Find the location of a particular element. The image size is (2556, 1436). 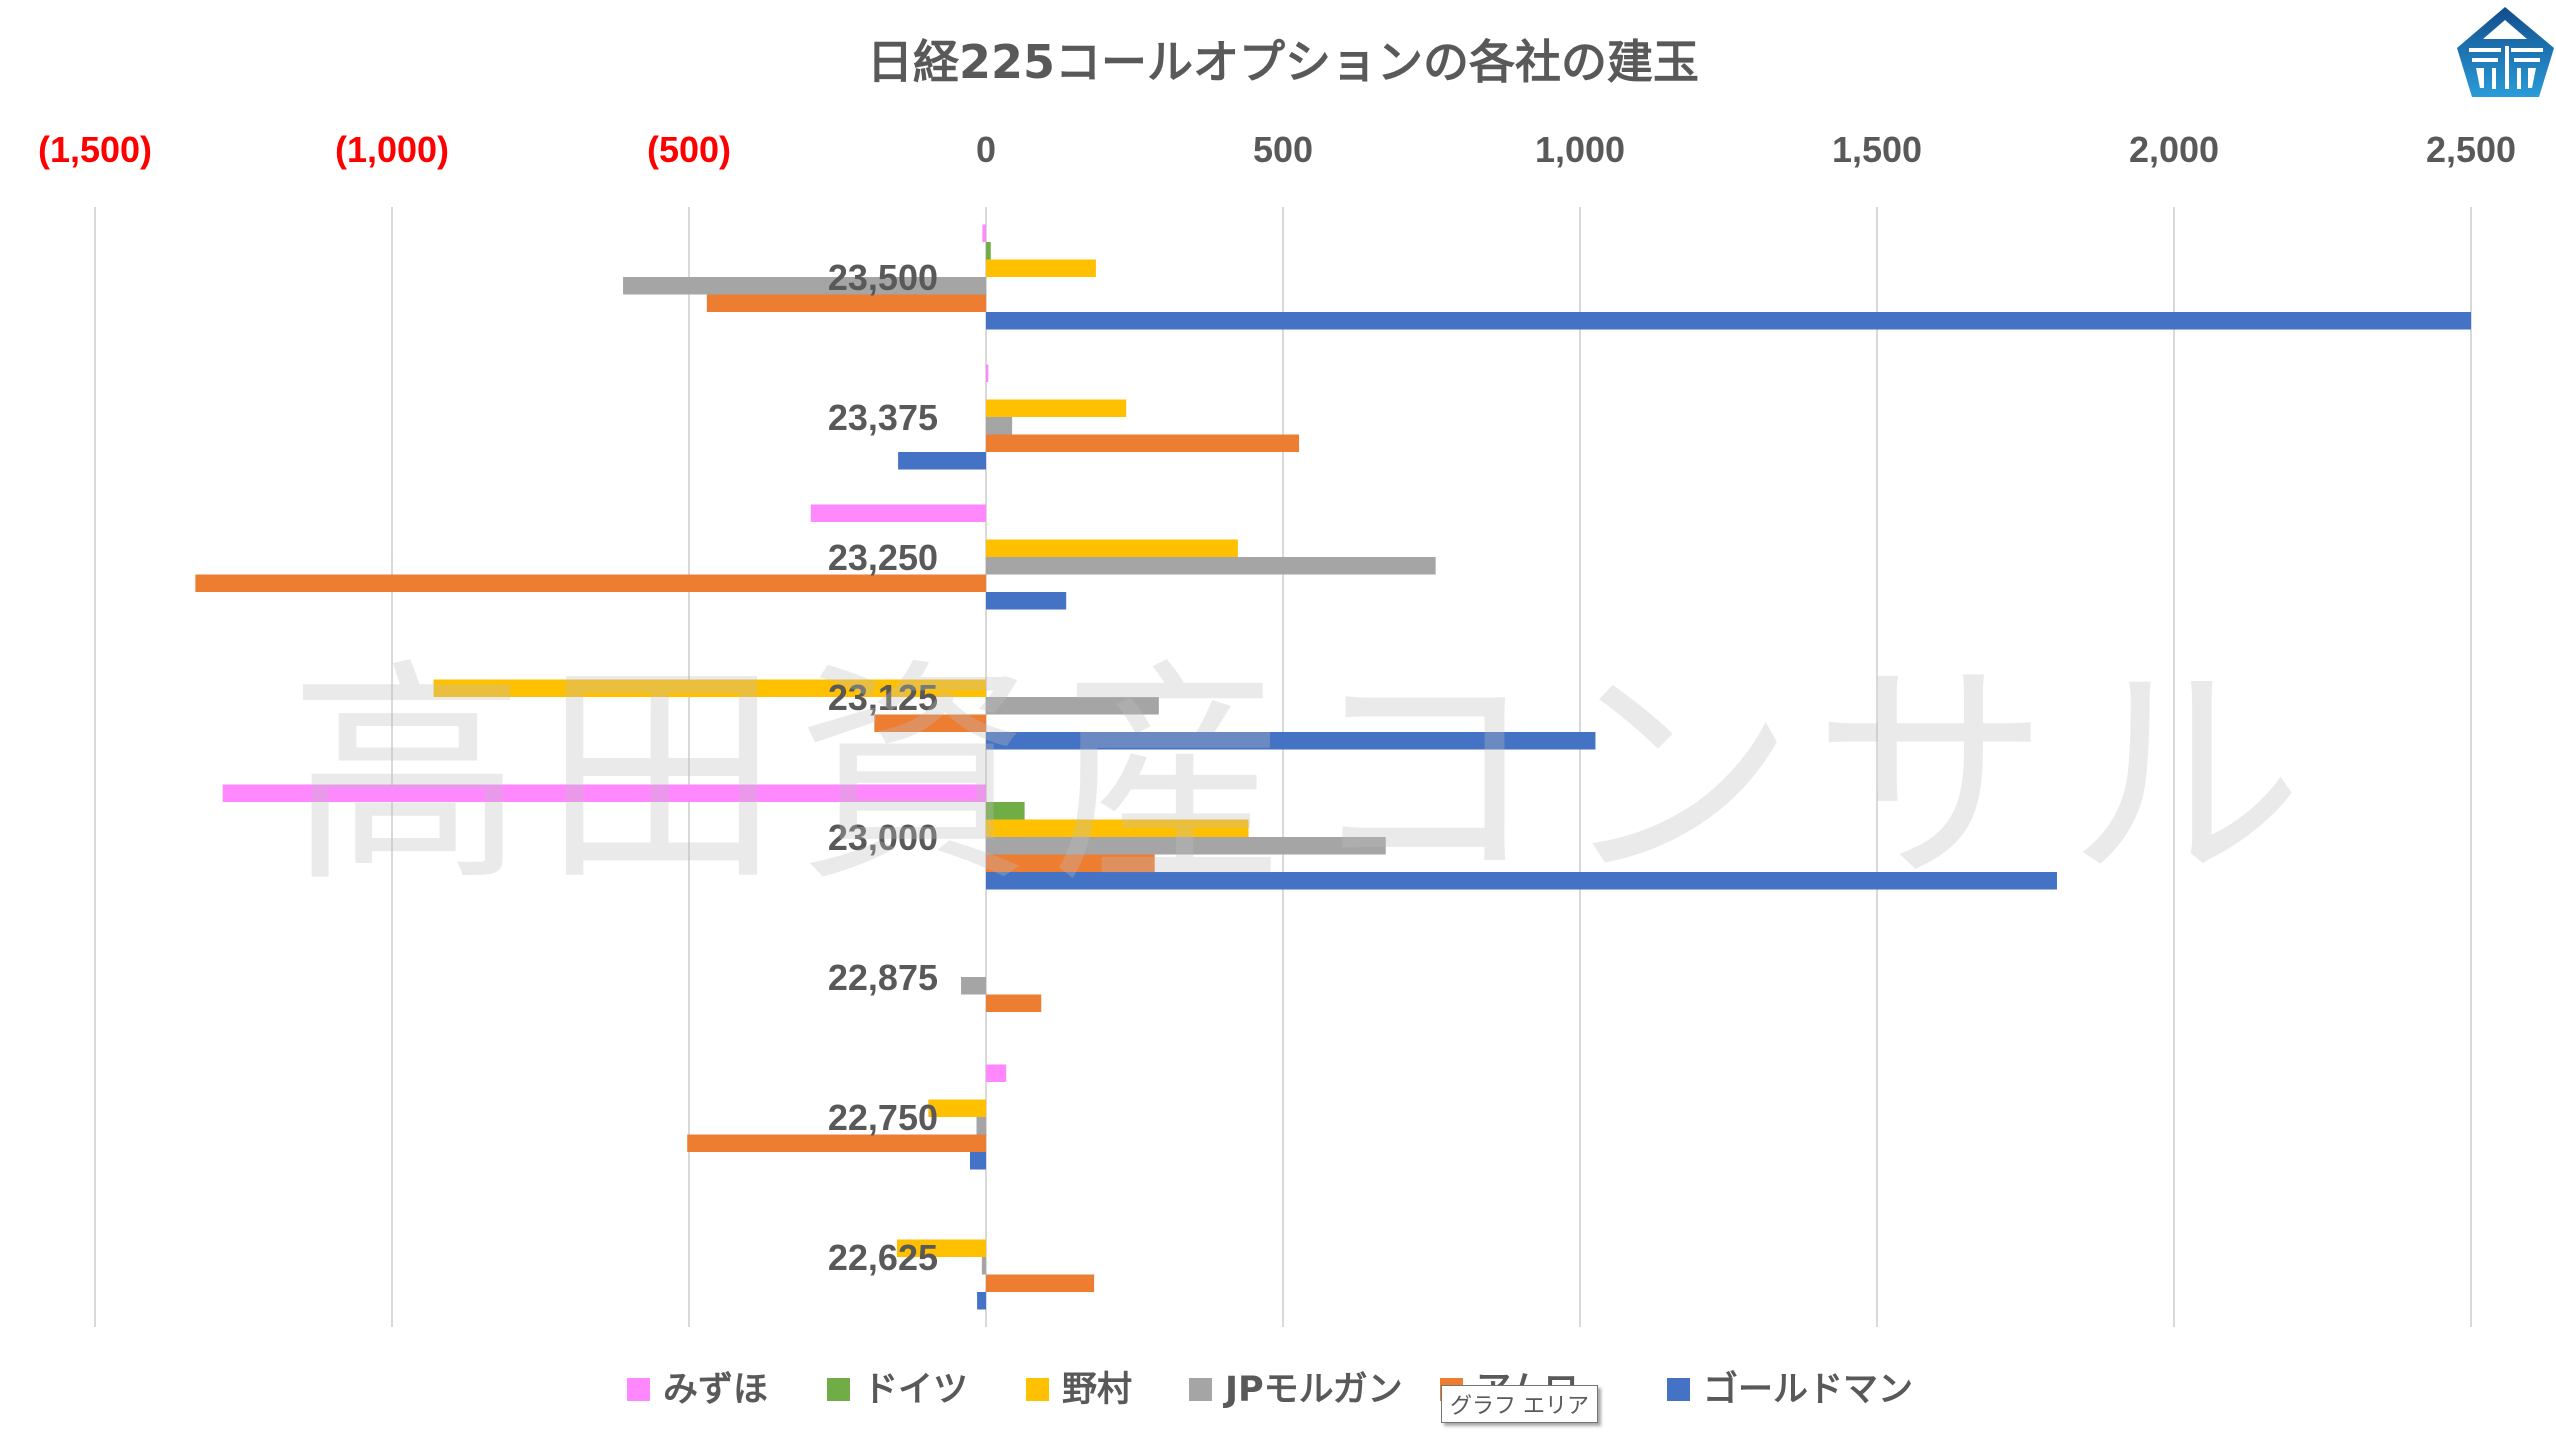

bar-JPモルガン-22,750 is located at coordinates (981, 1126).